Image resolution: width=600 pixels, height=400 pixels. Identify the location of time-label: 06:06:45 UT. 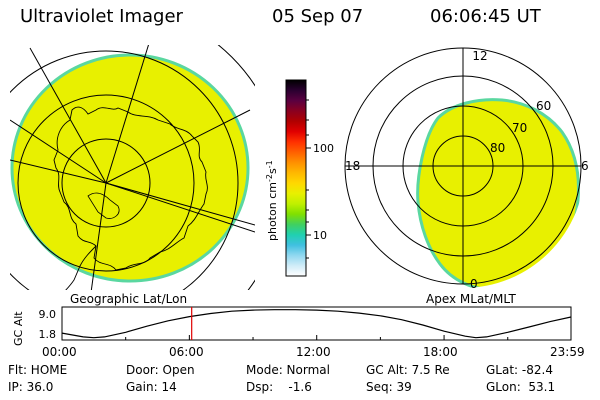
(485, 16).